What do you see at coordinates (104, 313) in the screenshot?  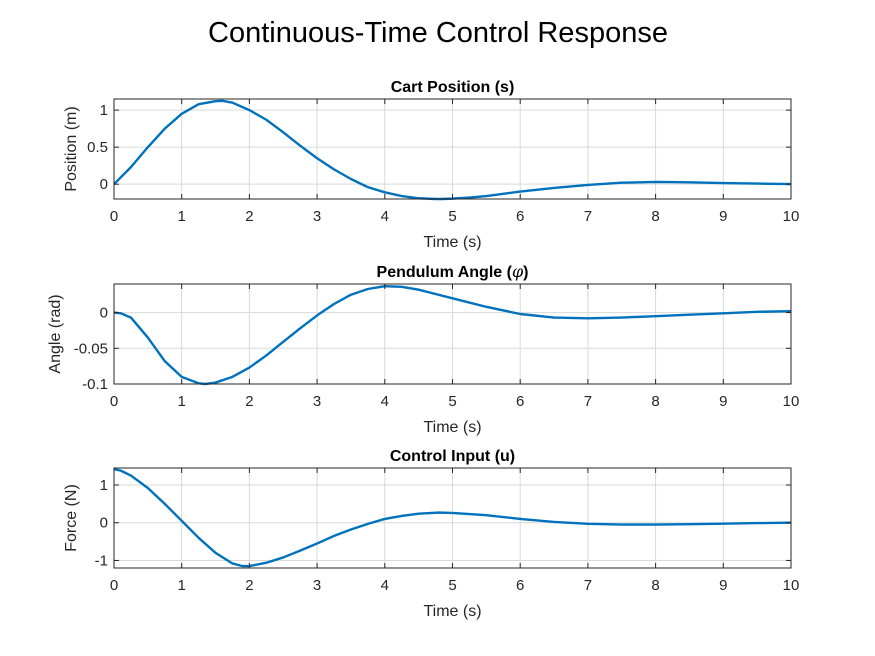 I see `pendulum-angle-y-tick-label: 0` at bounding box center [104, 313].